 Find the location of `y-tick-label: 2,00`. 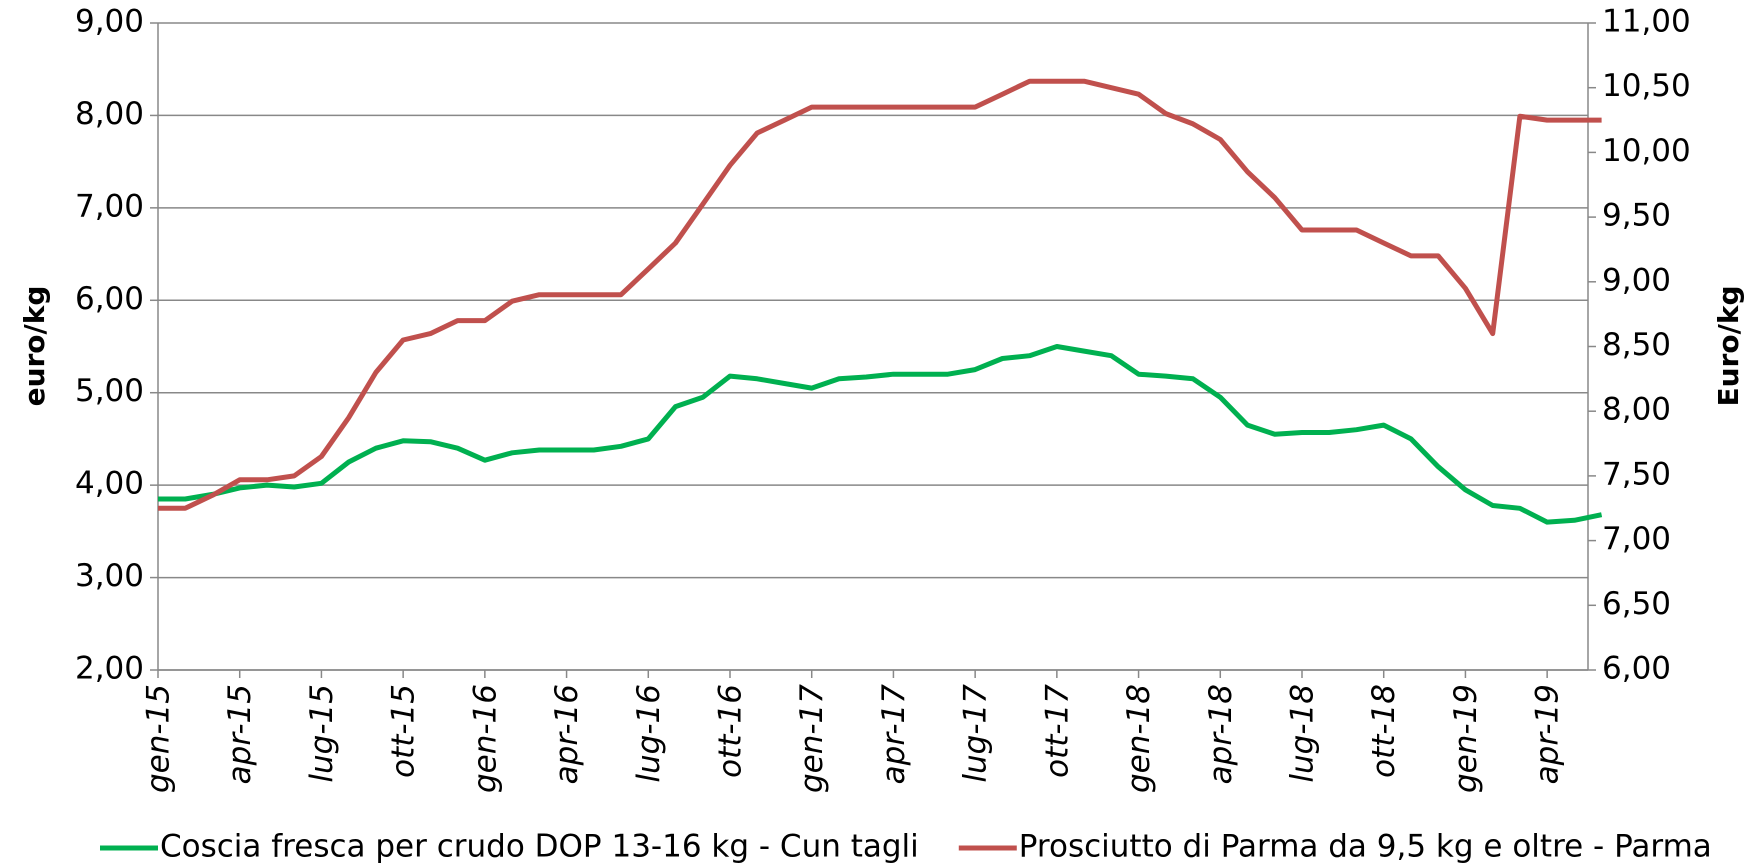

y-tick-label: 2,00 is located at coordinates (109, 669).